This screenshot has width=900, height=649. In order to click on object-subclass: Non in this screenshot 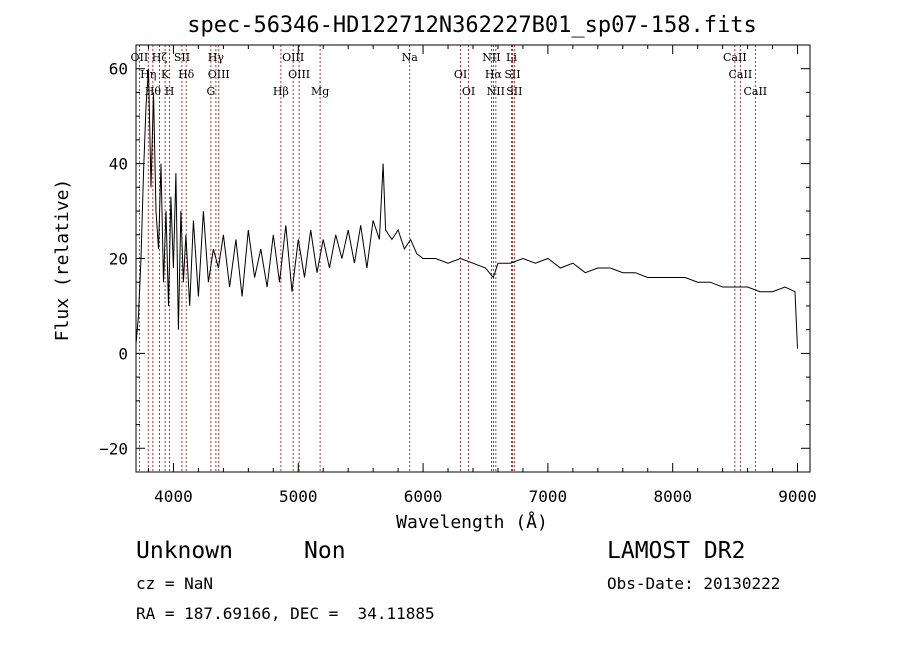, I will do `click(325, 551)`.